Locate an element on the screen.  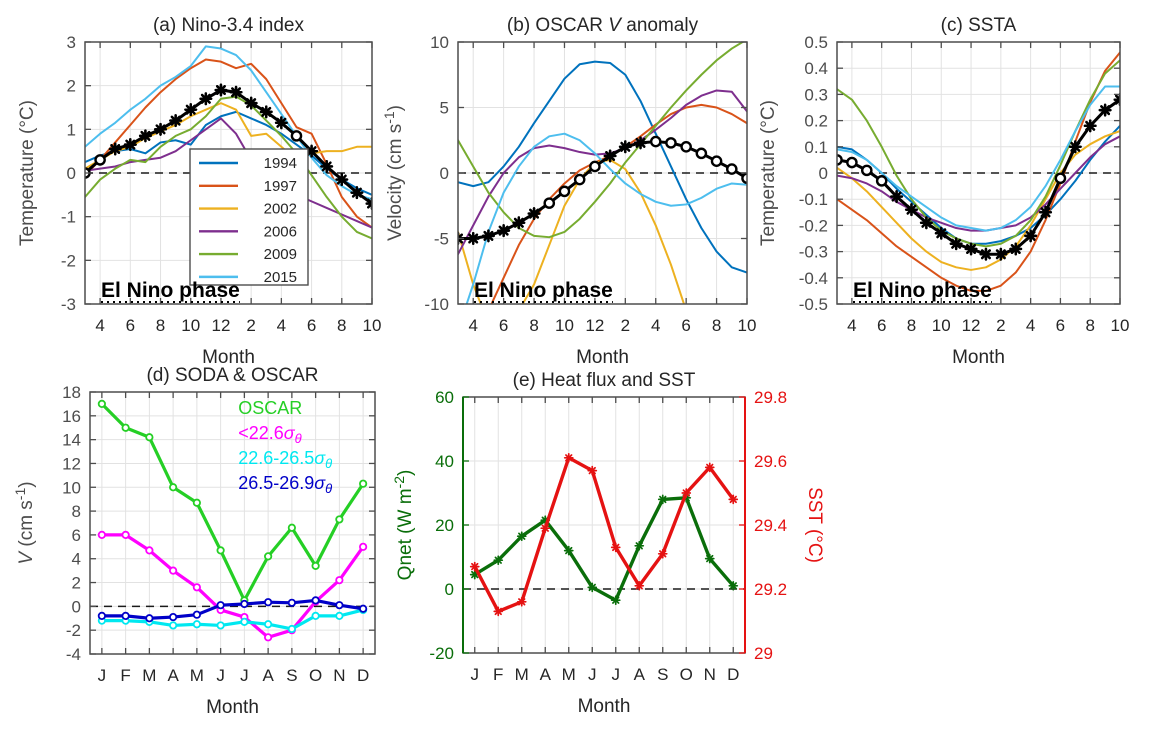
y-tick-label: -0.5 is located at coordinates (813, 304).